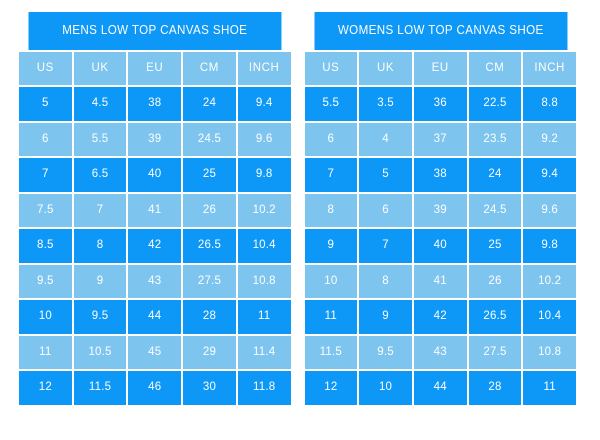 This screenshot has height=440, width=600. Describe the element at coordinates (100, 352) in the screenshot. I see `cell-uk: 10.5` at that location.